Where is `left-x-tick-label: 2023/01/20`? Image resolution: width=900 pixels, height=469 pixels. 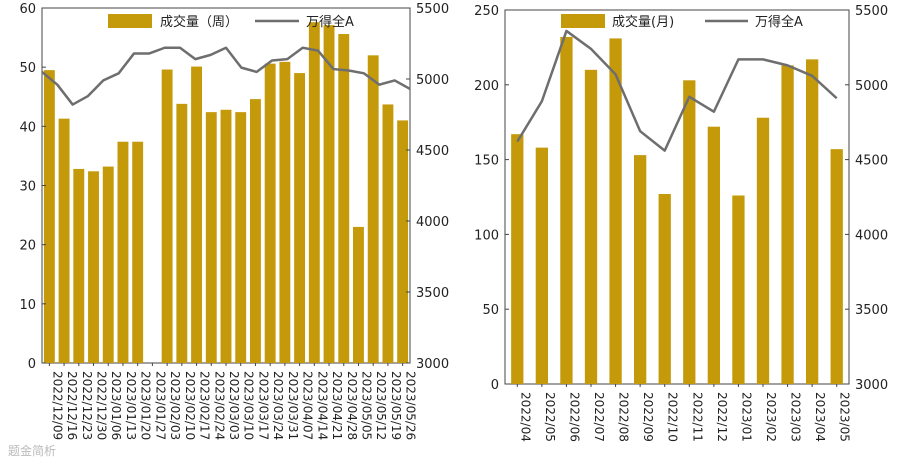 left-x-tick-label: 2023/01/20 is located at coordinates (146, 405).